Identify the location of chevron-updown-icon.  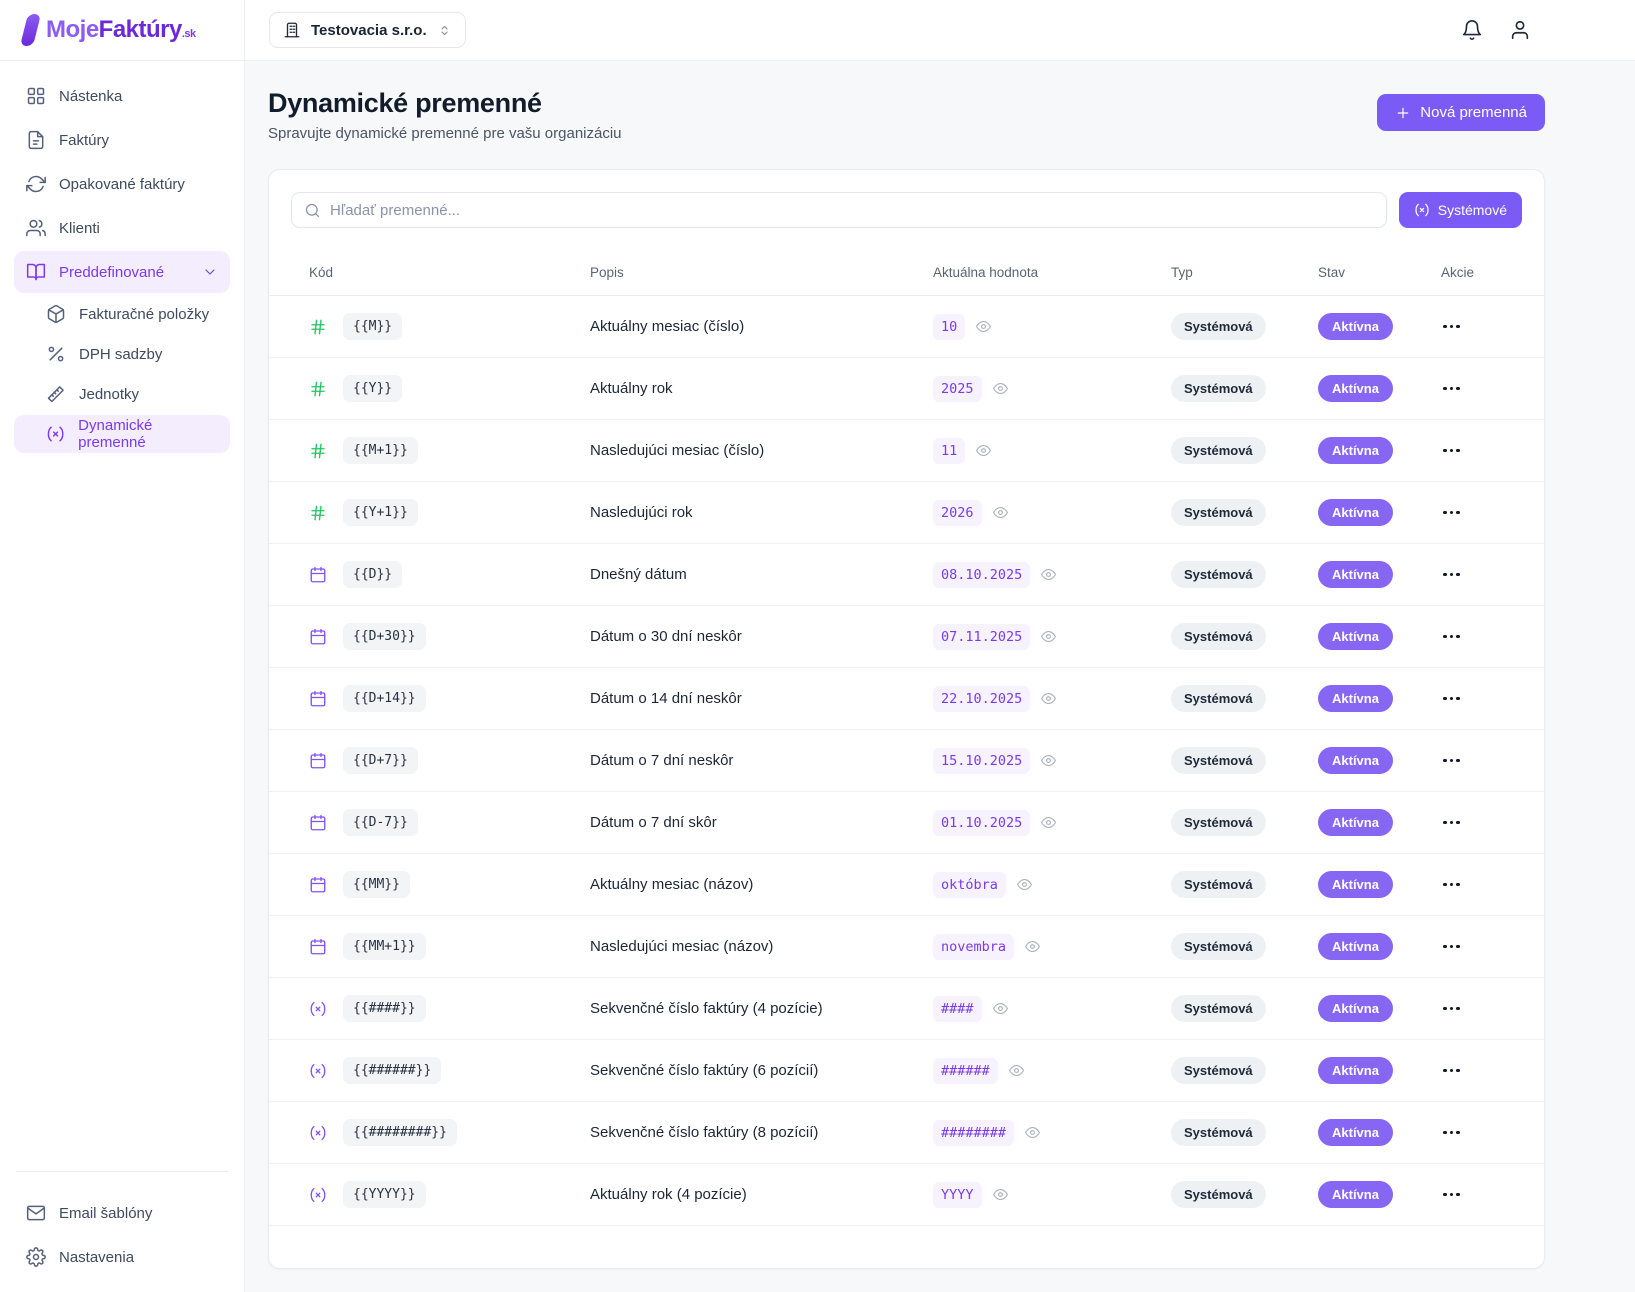
(444, 30).